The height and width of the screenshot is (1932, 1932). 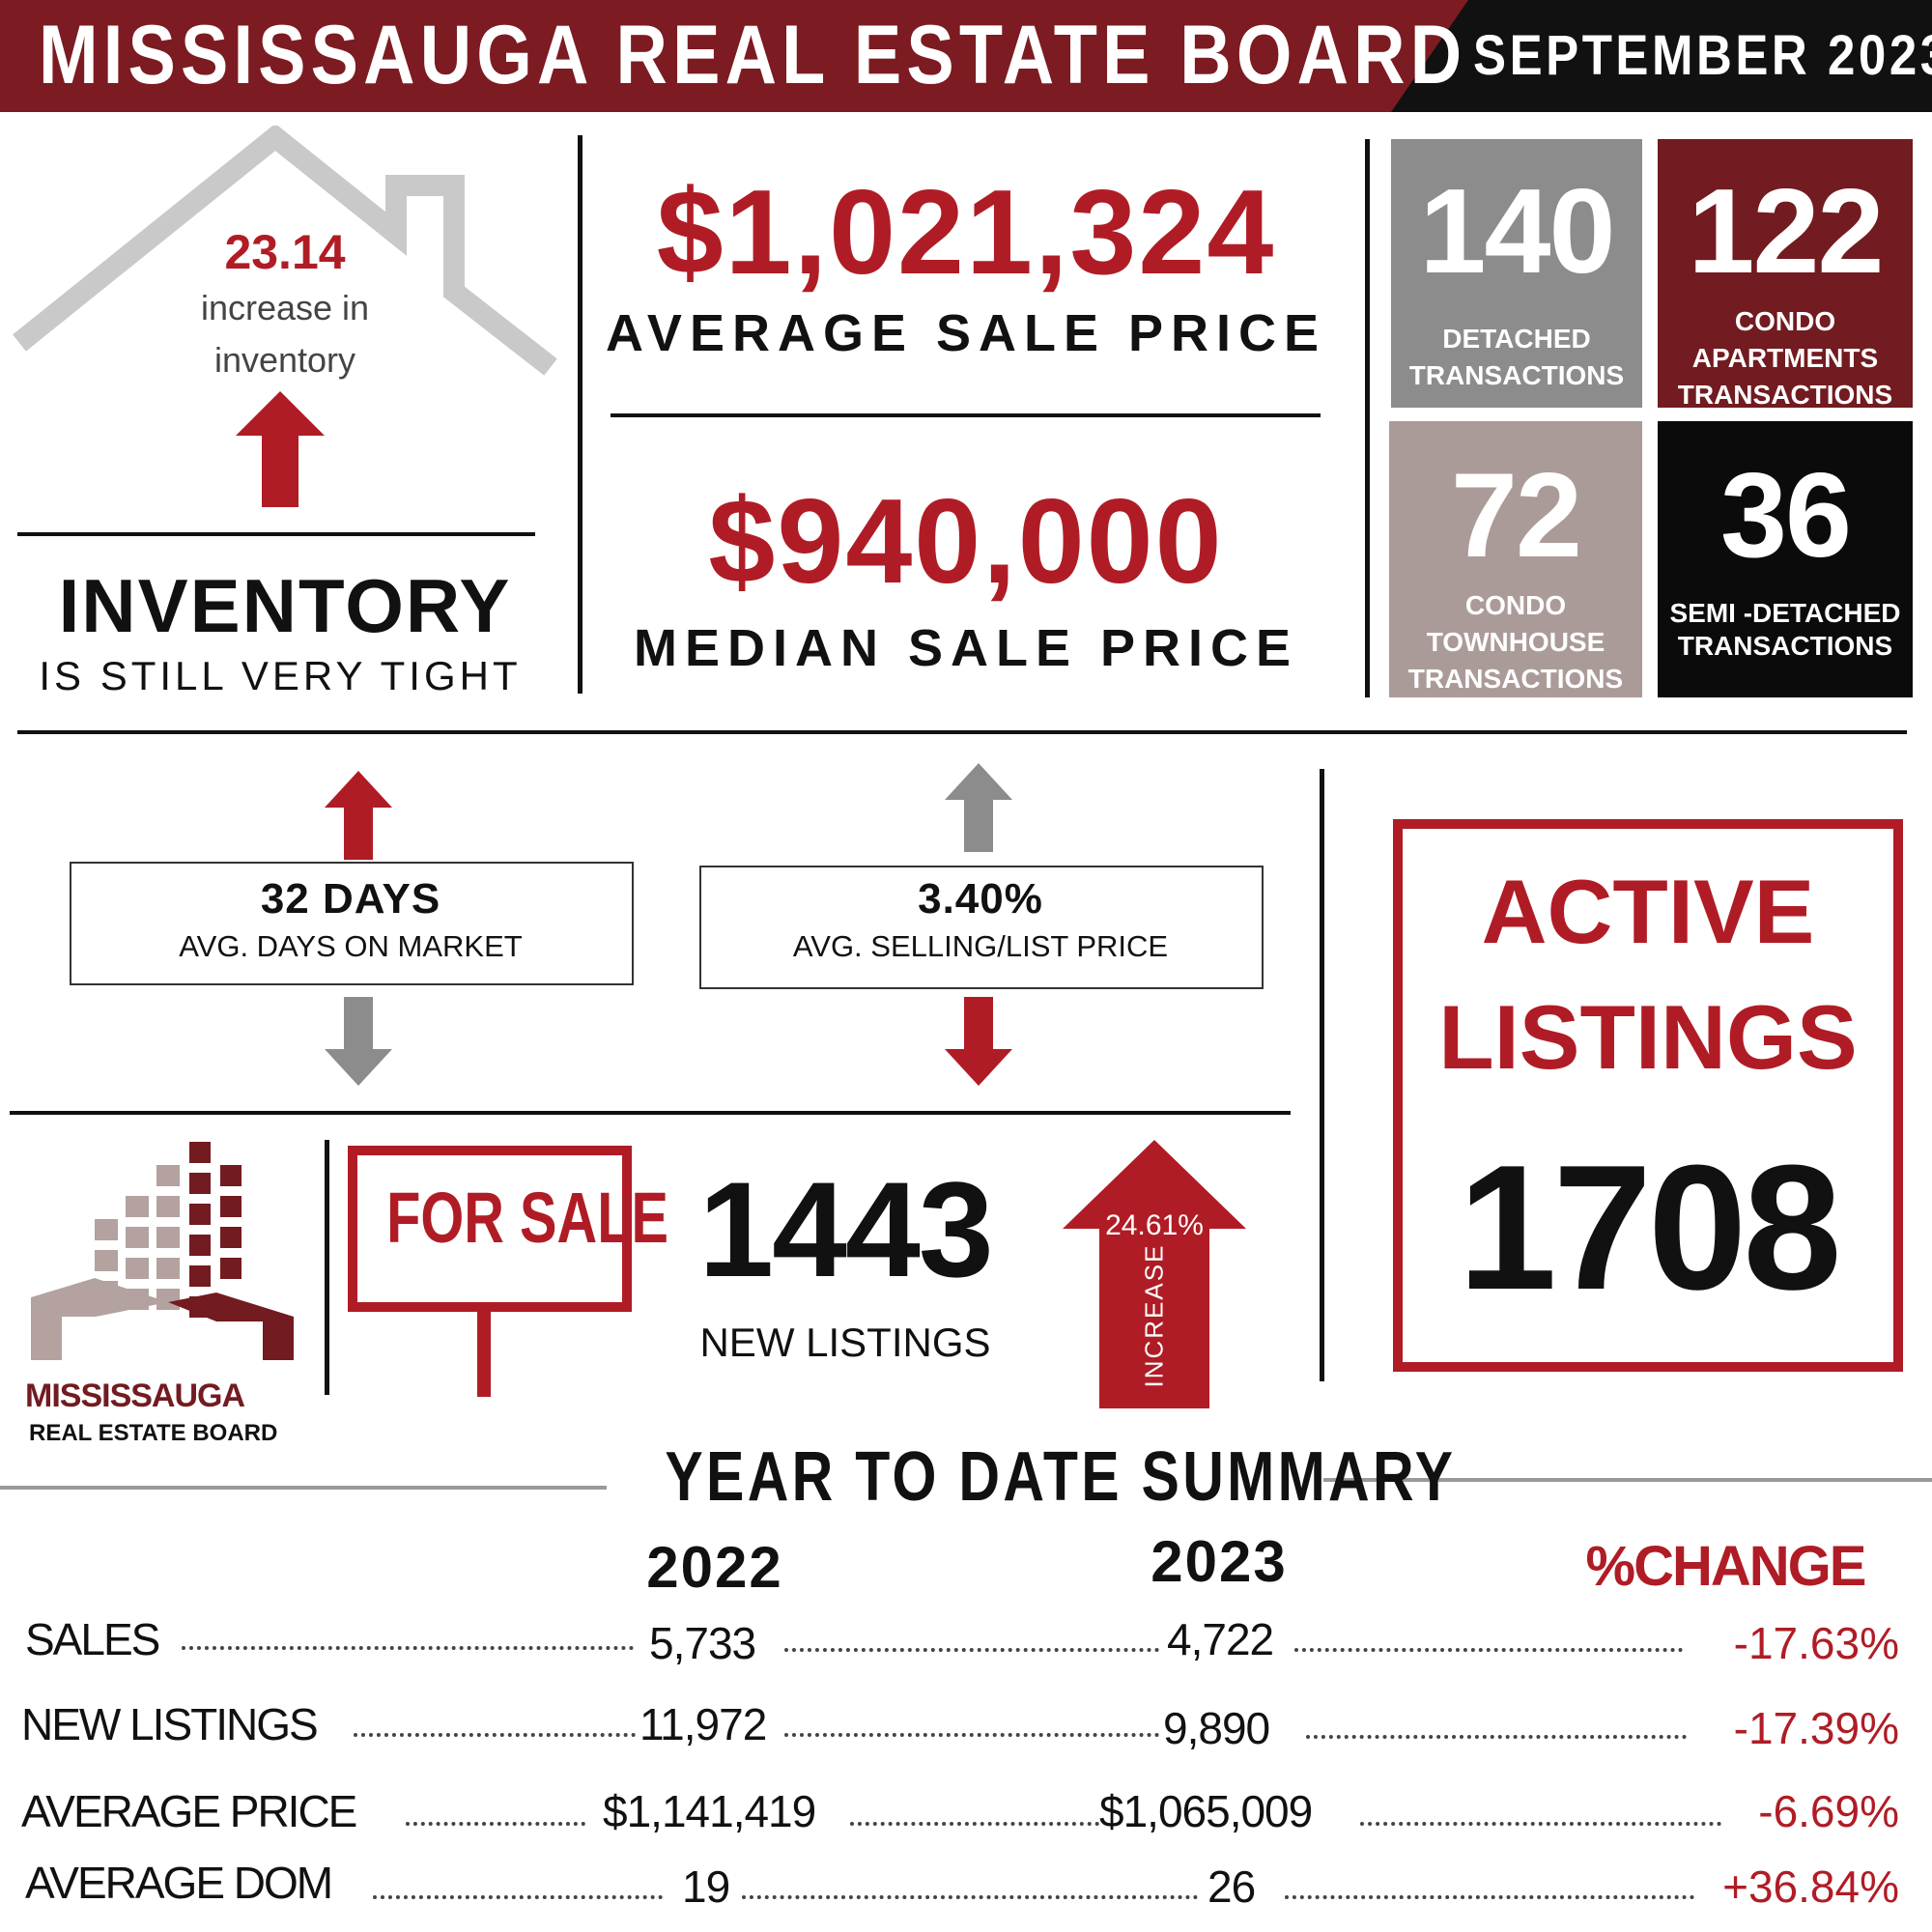 I want to click on detached-transactions-value: 140, so click(x=1517, y=231).